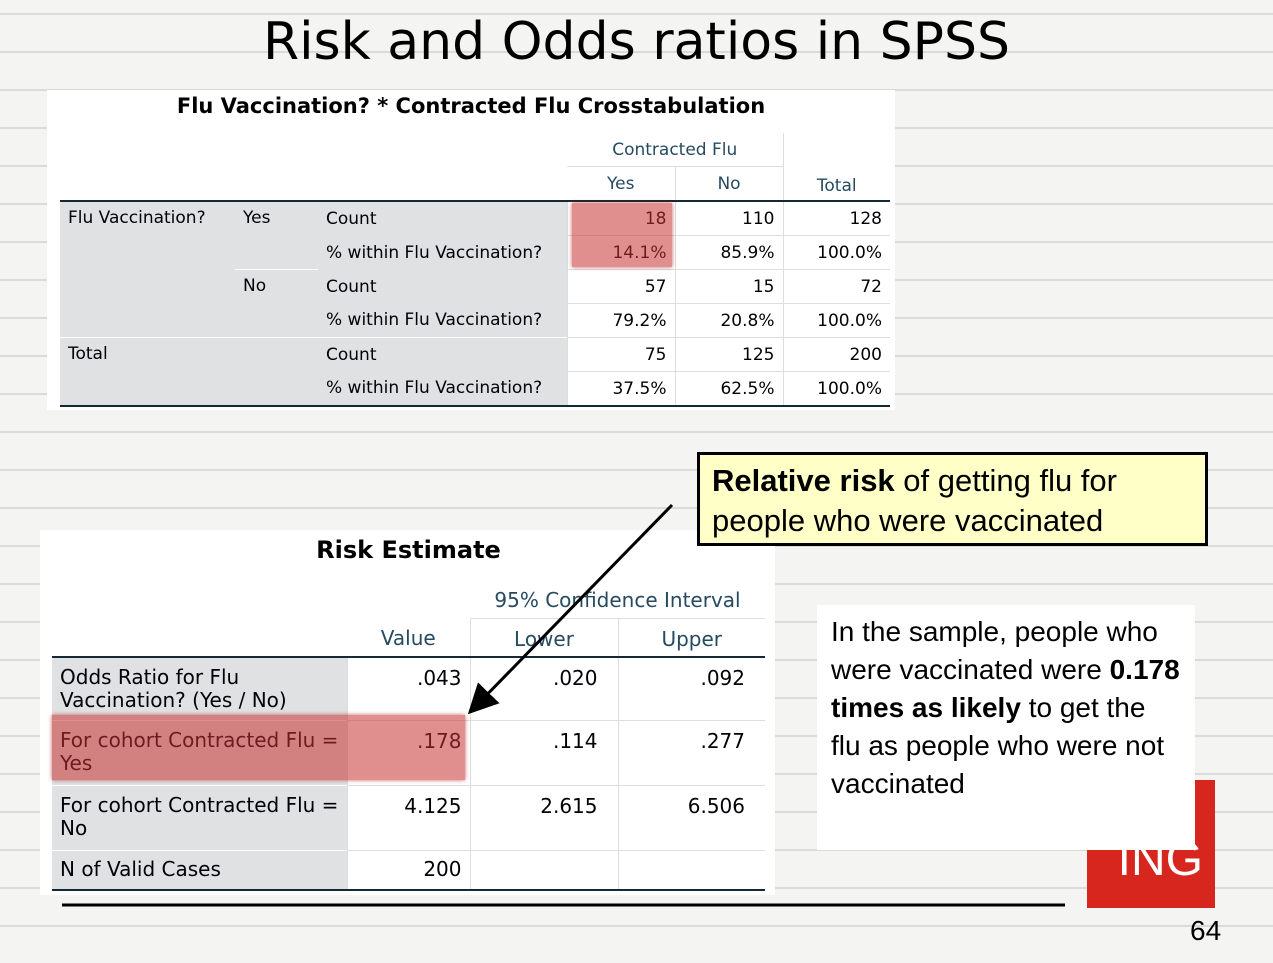 The width and height of the screenshot is (1273, 963). I want to click on column-group: 95% Confidence Interval, so click(617, 599).